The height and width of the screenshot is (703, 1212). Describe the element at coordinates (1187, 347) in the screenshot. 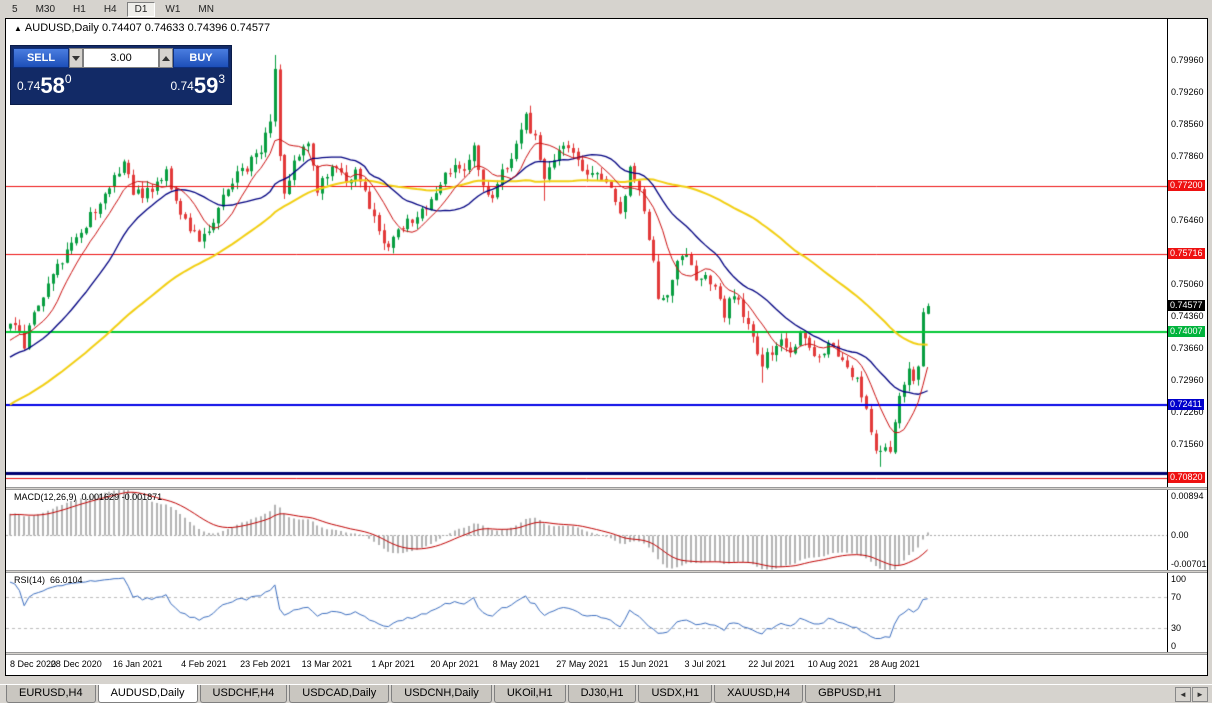

I see `price-axis-label: 0.73660` at that location.